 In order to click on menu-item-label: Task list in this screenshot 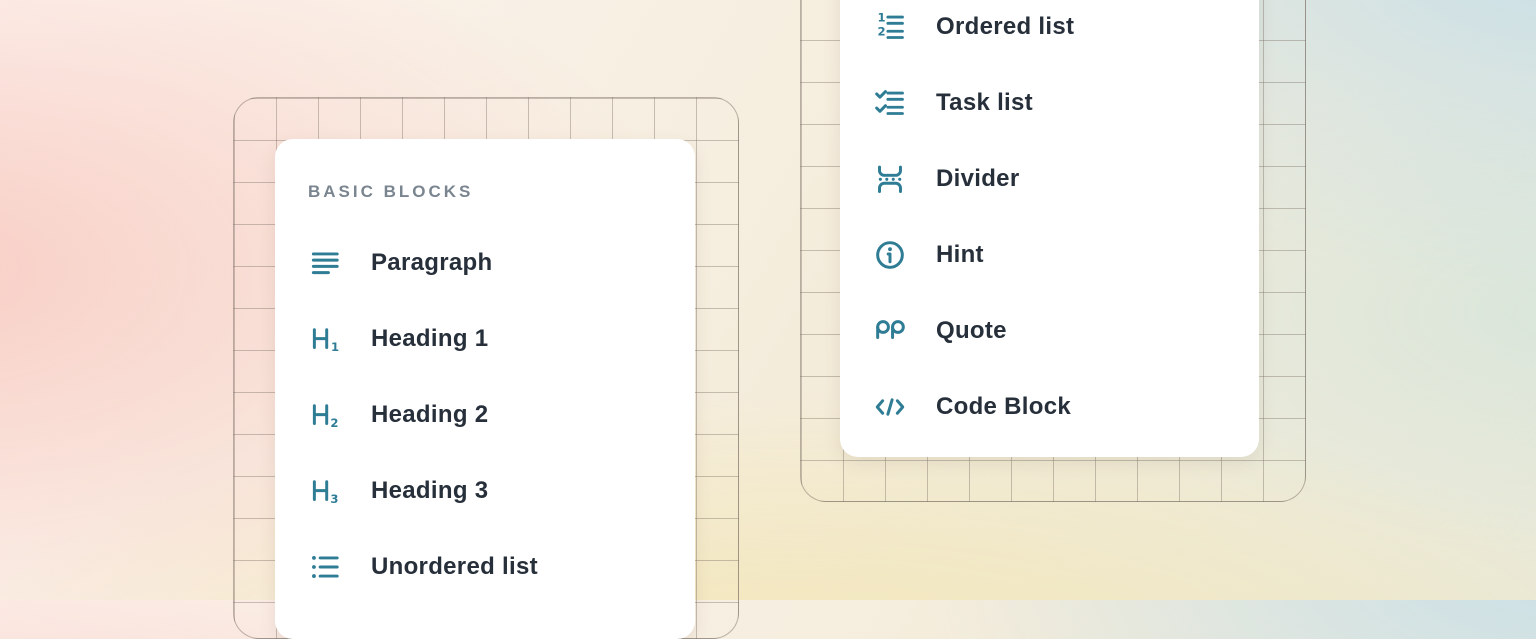, I will do `click(984, 102)`.